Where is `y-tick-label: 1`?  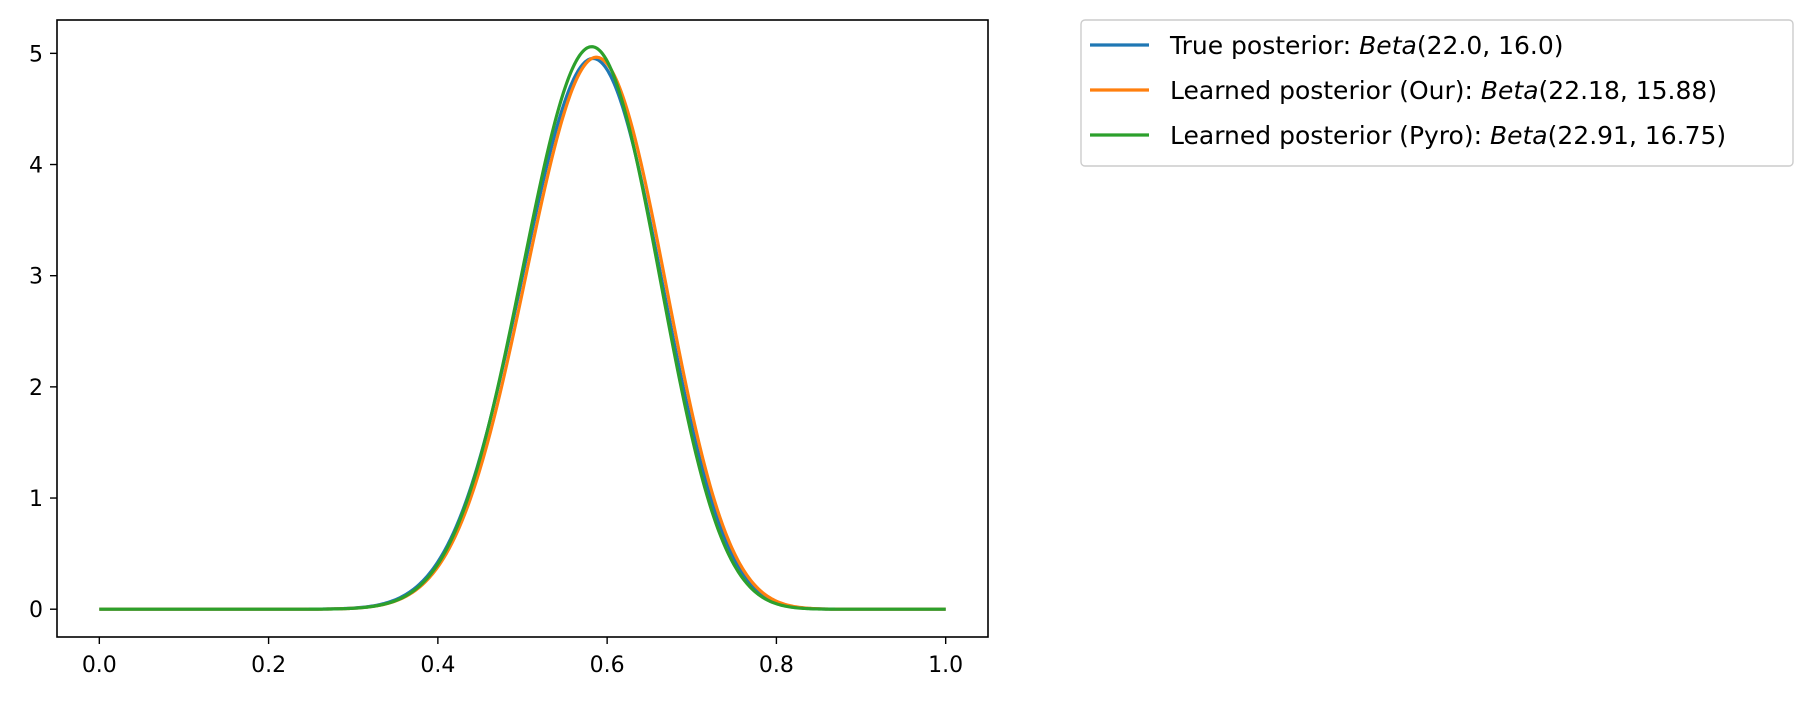 y-tick-label: 1 is located at coordinates (36, 499).